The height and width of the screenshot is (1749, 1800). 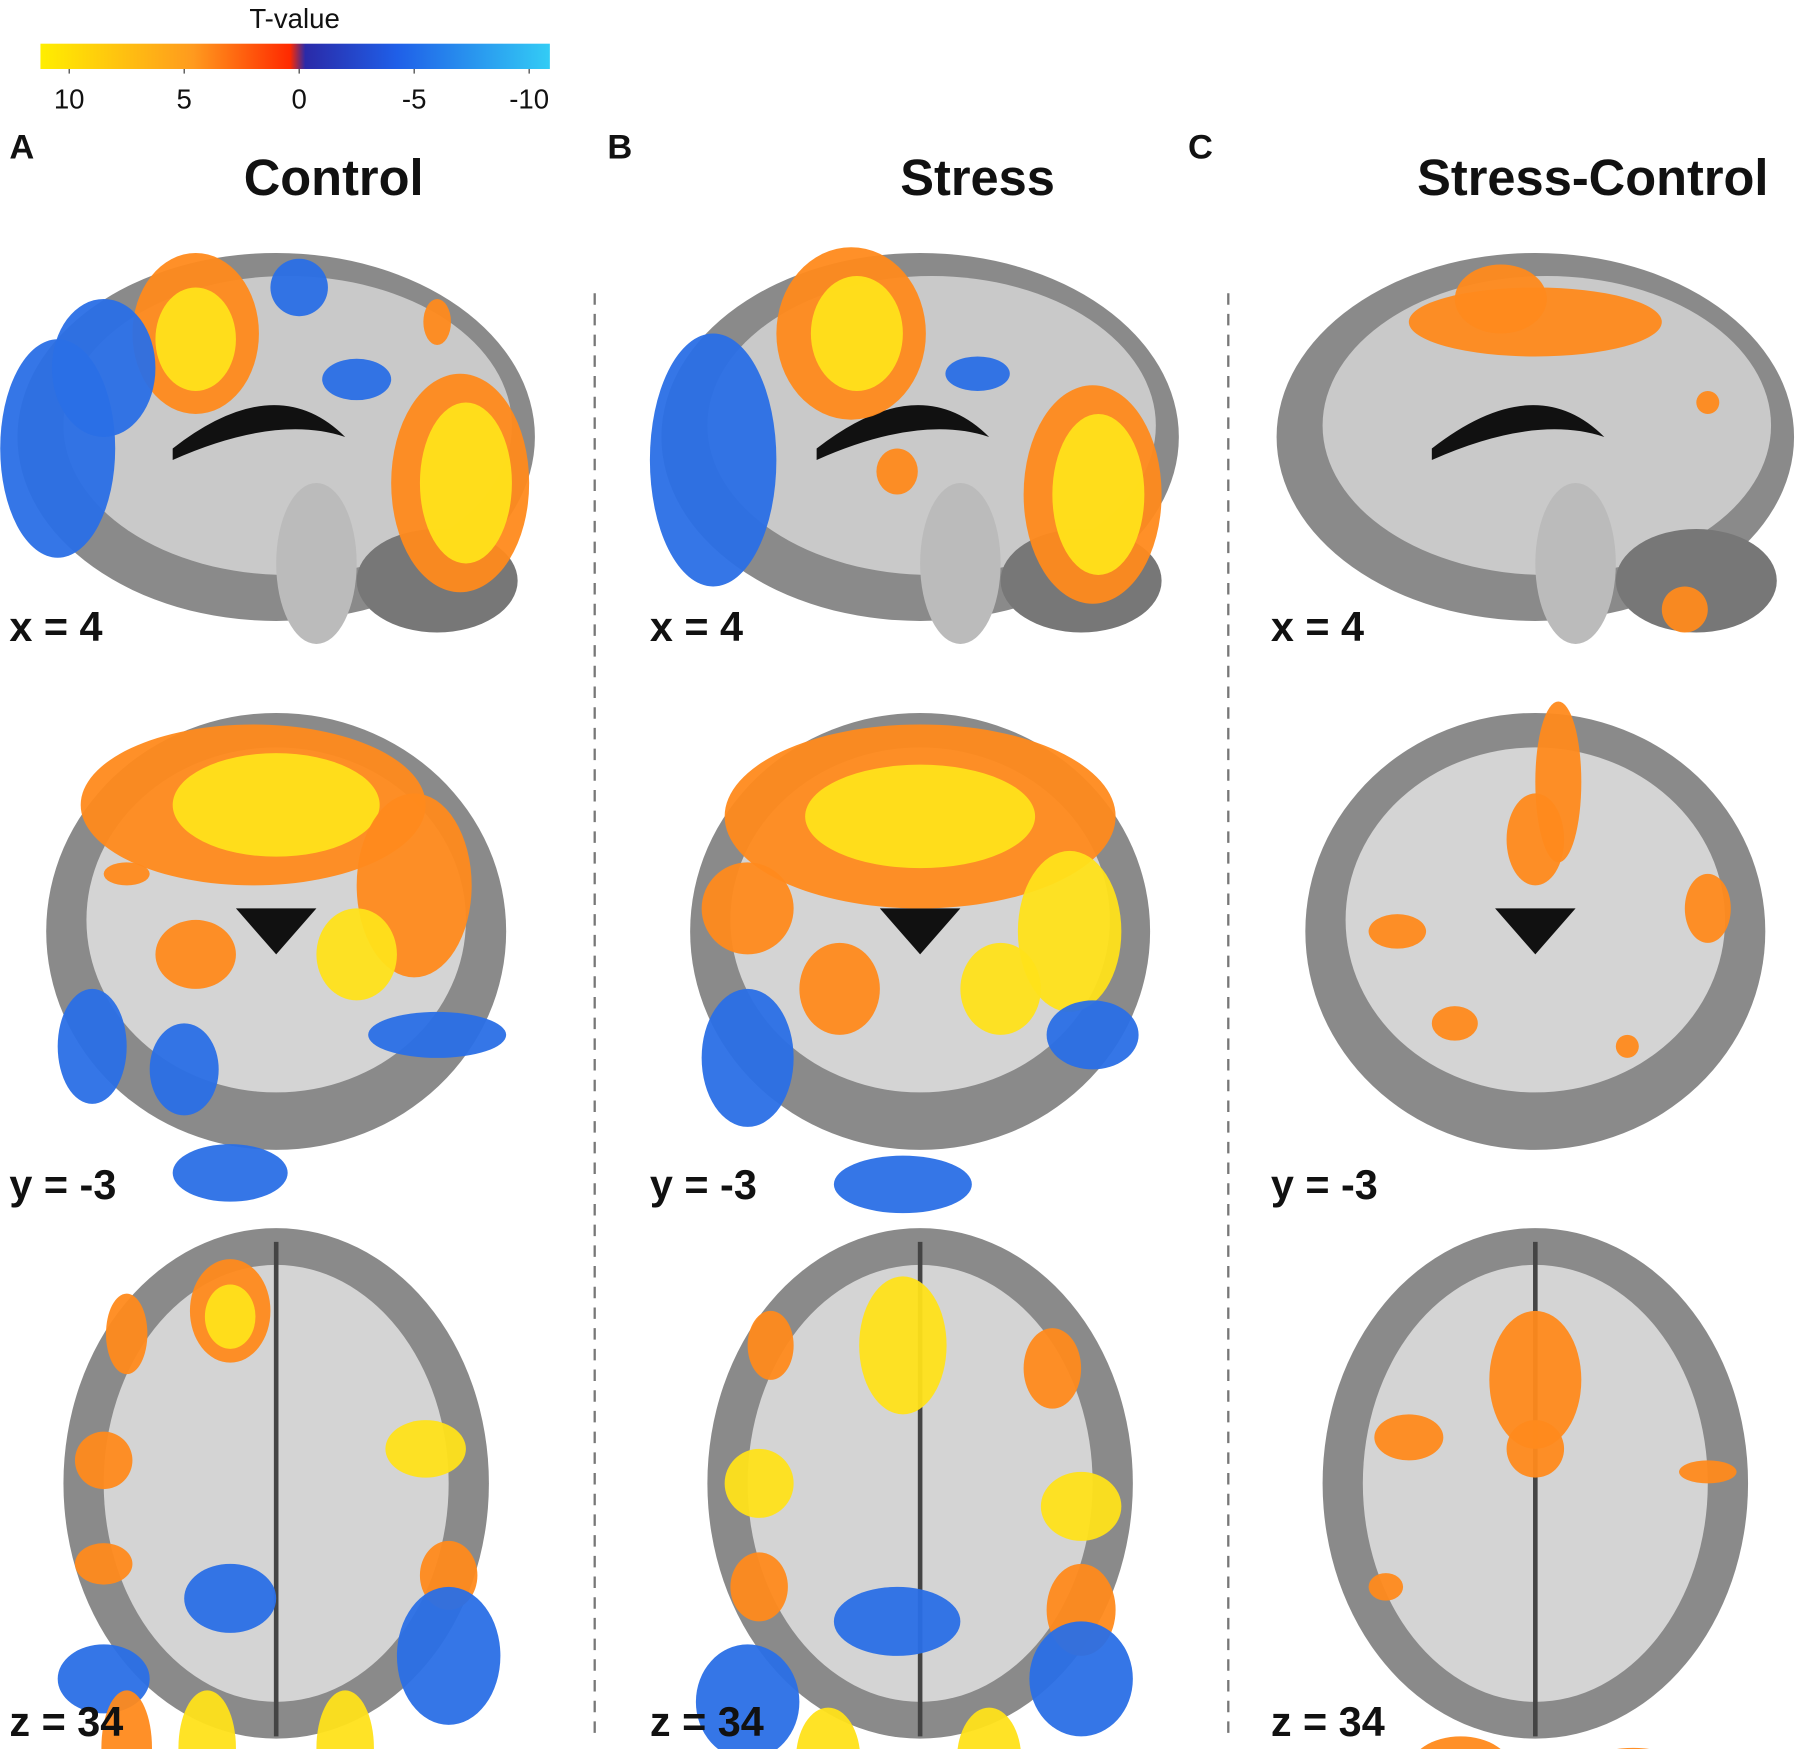 I want to click on colorbar-tick-label: -5, so click(x=414, y=98).